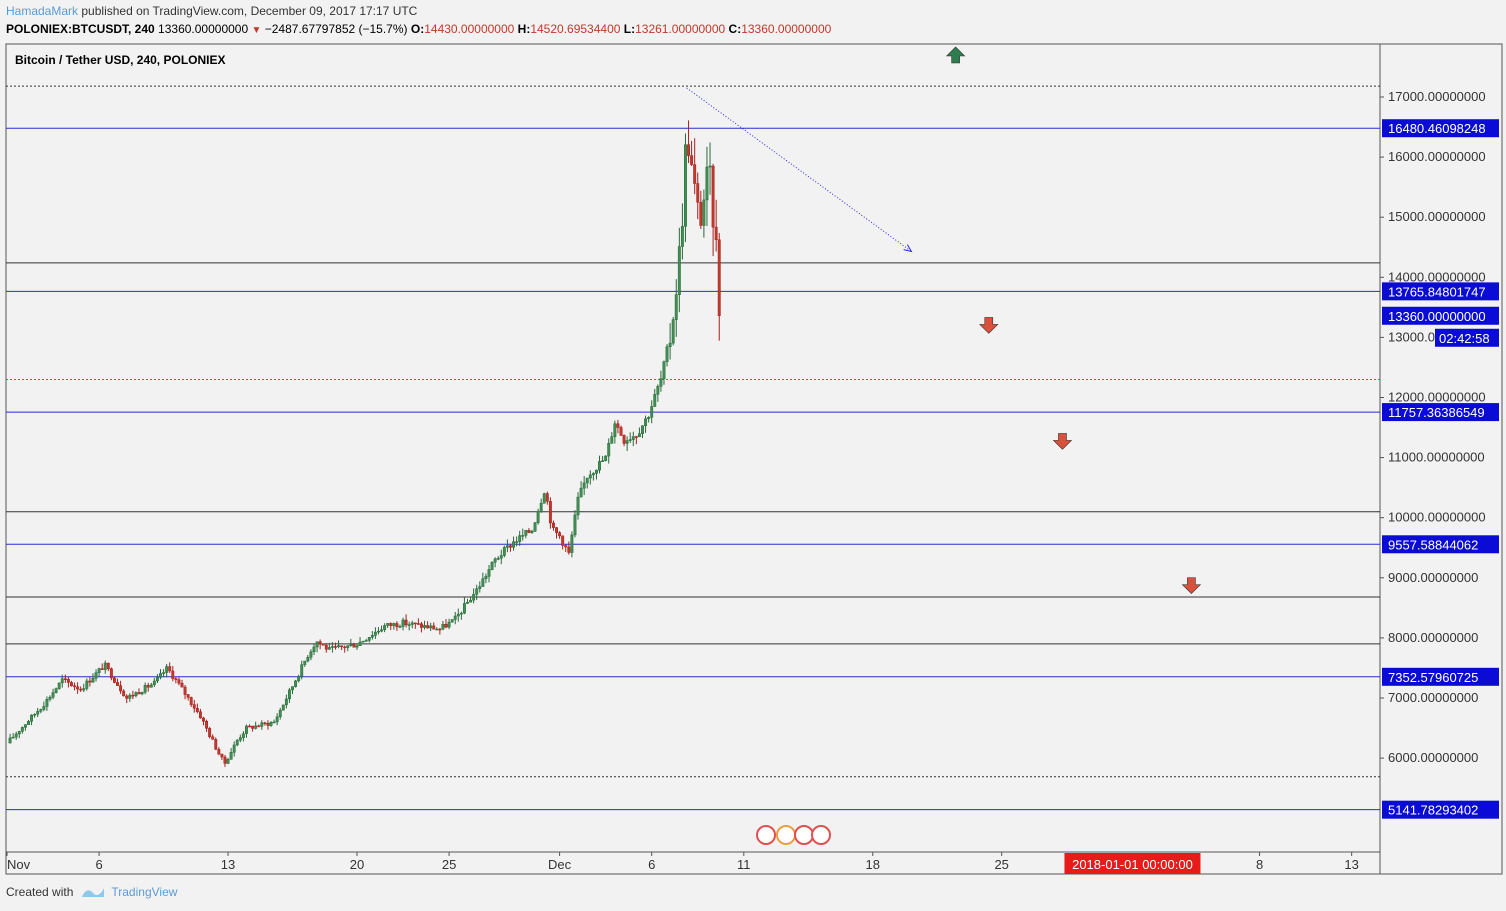 The width and height of the screenshot is (1506, 911). I want to click on y-tick-label: 14000.00000000, so click(1437, 276).